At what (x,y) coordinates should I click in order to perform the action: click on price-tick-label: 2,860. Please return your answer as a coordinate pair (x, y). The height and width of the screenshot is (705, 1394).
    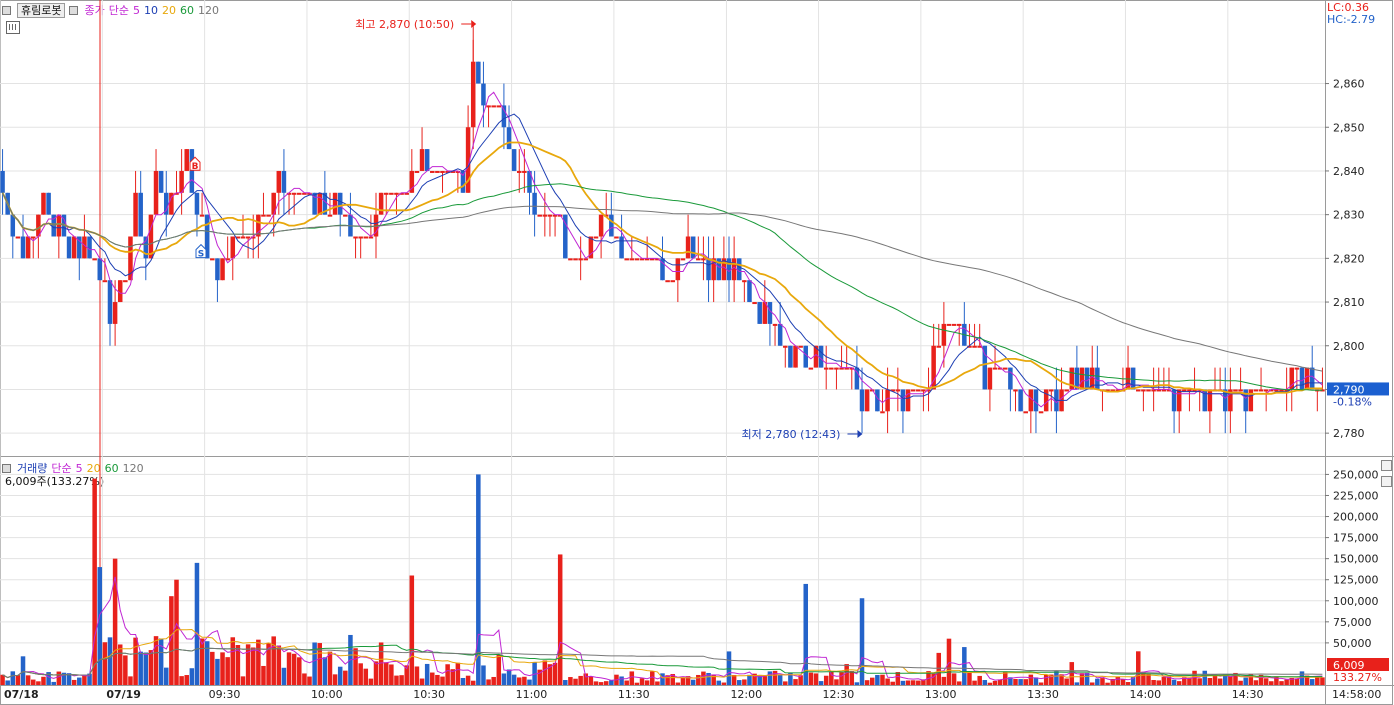
    Looking at the image, I should click on (1349, 84).